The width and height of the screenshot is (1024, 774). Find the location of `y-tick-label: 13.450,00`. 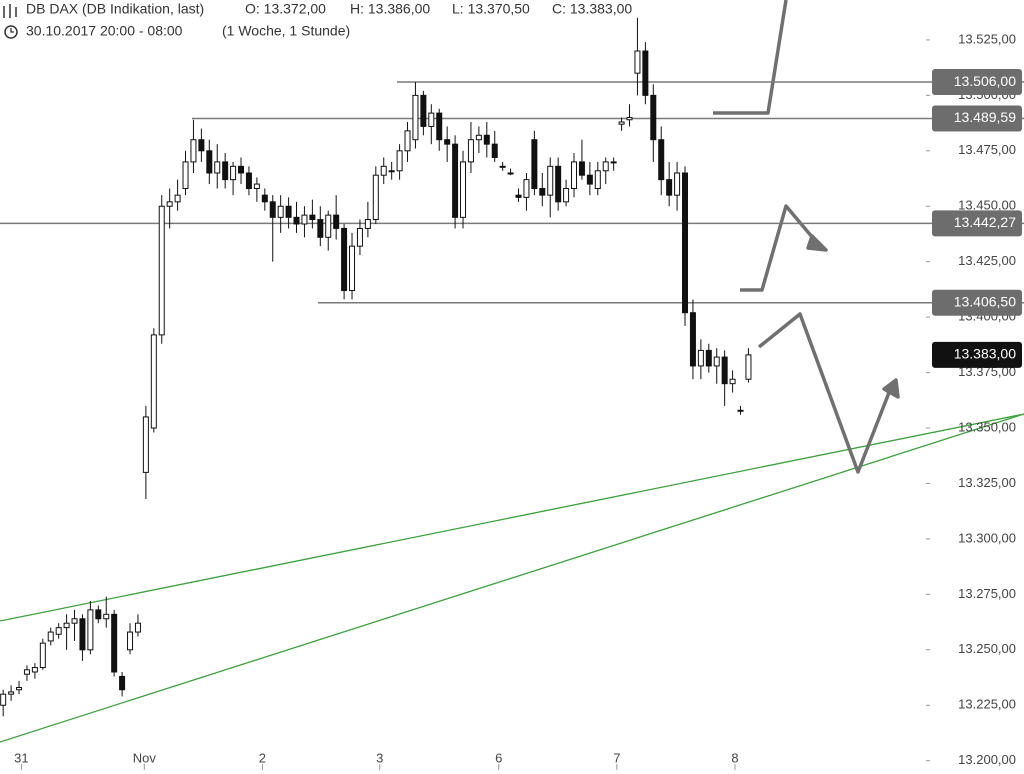

y-tick-label: 13.450,00 is located at coordinates (987, 205).